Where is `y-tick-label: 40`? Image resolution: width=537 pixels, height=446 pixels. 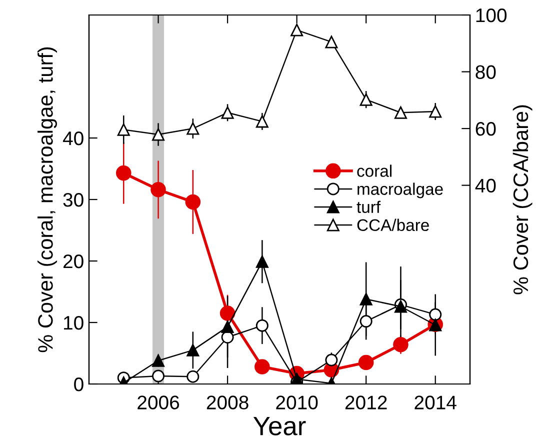
y-tick-label: 40 is located at coordinates (73, 138).